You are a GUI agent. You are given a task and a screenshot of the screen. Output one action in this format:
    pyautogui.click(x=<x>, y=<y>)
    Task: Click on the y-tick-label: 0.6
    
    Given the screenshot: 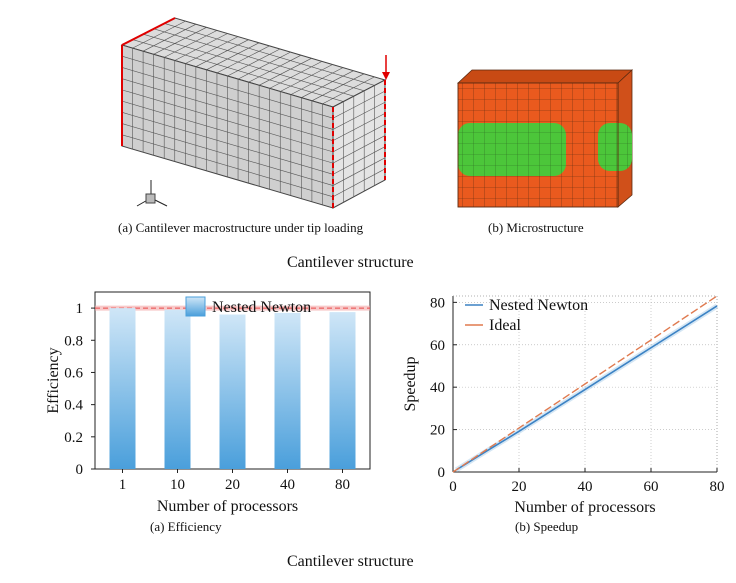 What is the action you would take?
    pyautogui.click(x=73, y=373)
    